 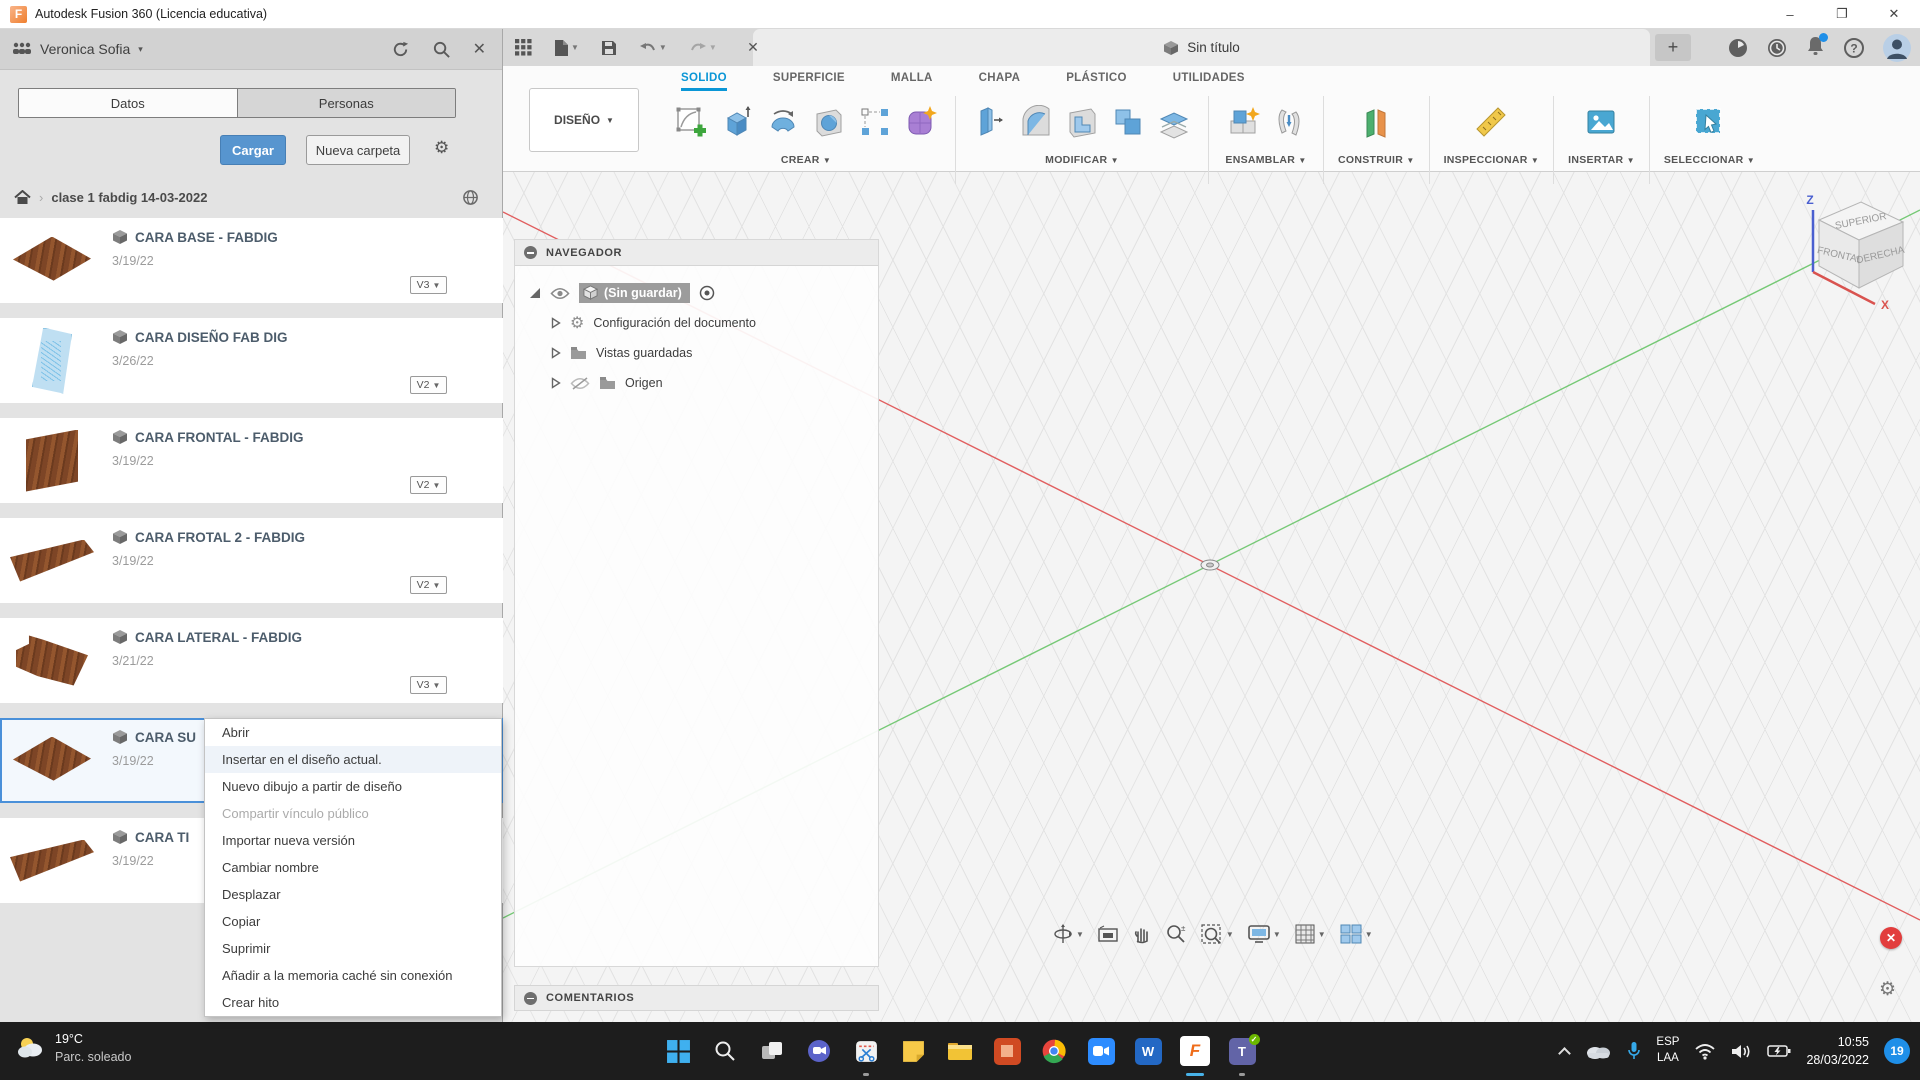 I want to click on group-label-ensamblar: ENSAMBLAR ▼, so click(x=1266, y=160).